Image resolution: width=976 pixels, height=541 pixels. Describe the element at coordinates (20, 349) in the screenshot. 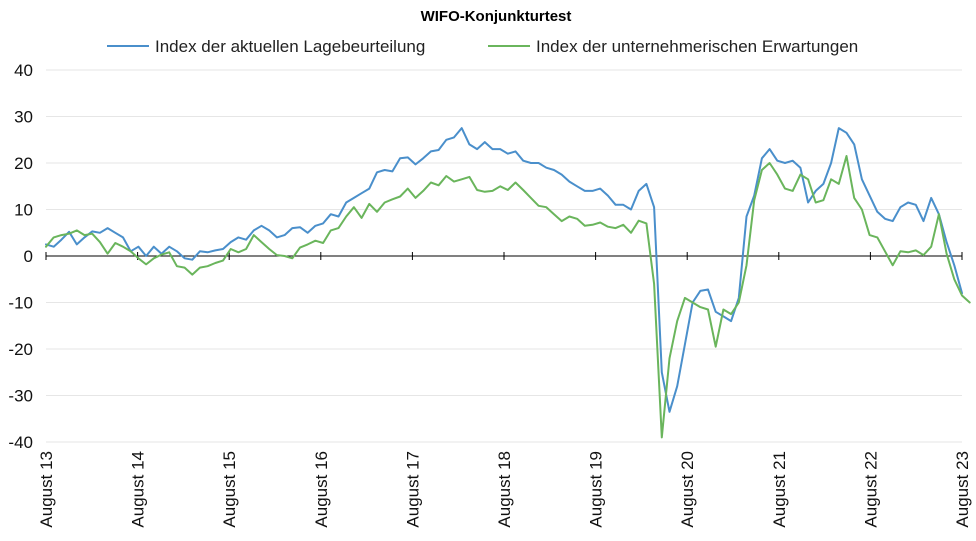

I see `y-tick-label: -20` at that location.